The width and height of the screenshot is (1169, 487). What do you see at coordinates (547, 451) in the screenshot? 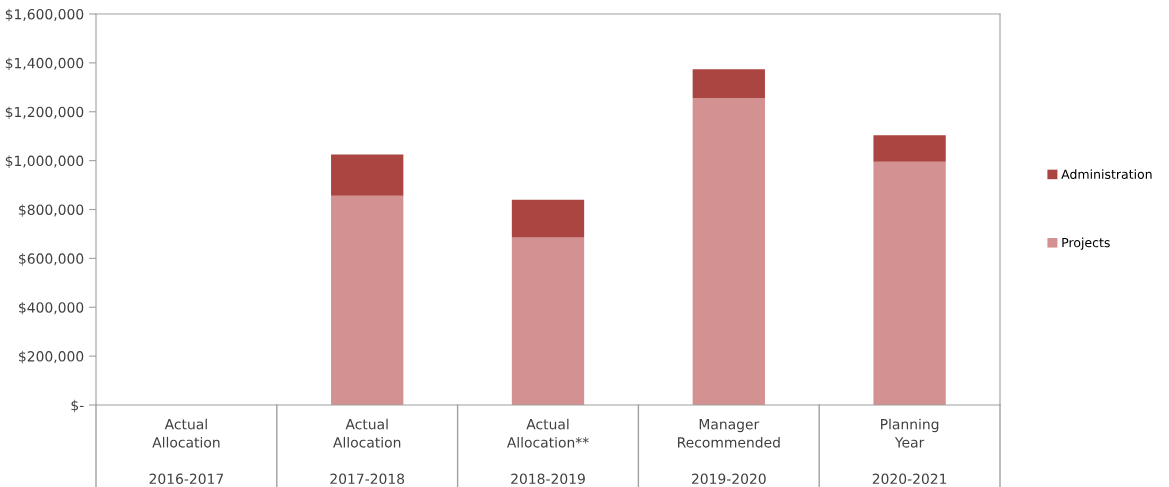
I see `category-label: Actual Allocation** 2018-2019` at bounding box center [547, 451].